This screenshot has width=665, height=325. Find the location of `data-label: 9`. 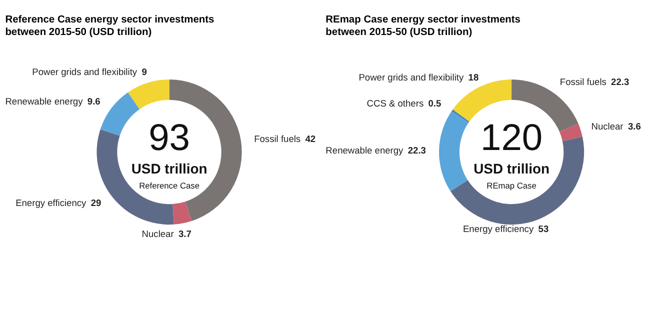

data-label: 9 is located at coordinates (144, 71).